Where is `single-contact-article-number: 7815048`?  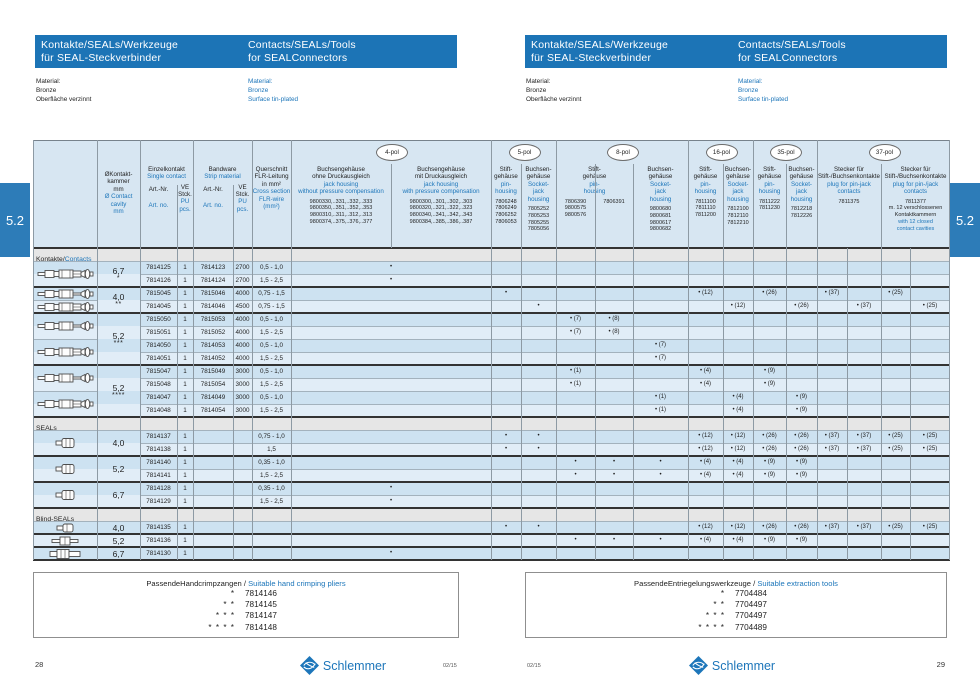
single-contact-article-number: 7815048 is located at coordinates (158, 384).